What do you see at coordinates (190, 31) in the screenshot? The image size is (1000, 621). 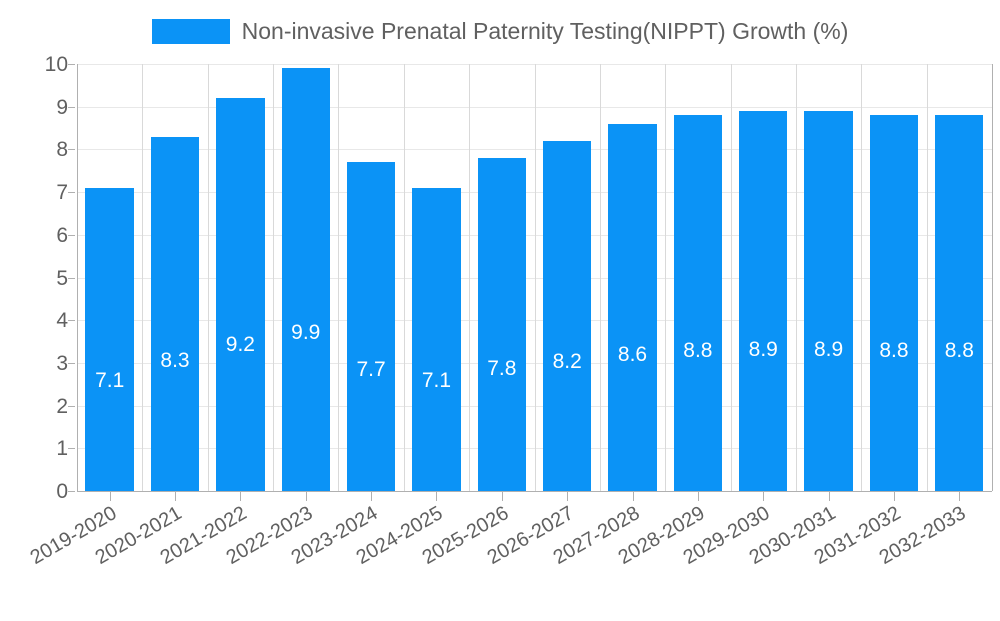 I see `color-swatch-icon` at bounding box center [190, 31].